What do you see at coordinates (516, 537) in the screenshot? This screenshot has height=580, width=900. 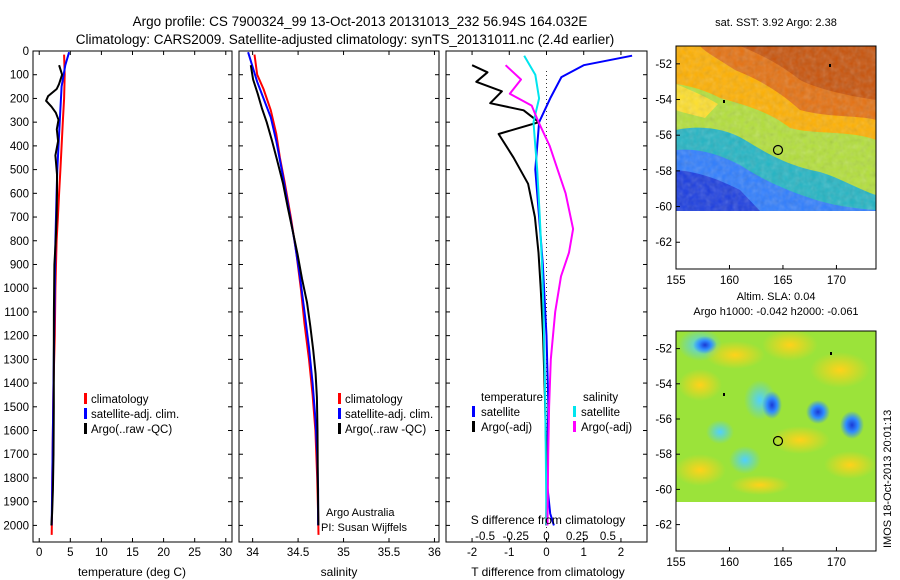 I see `s-tick-label: -0.25` at bounding box center [516, 537].